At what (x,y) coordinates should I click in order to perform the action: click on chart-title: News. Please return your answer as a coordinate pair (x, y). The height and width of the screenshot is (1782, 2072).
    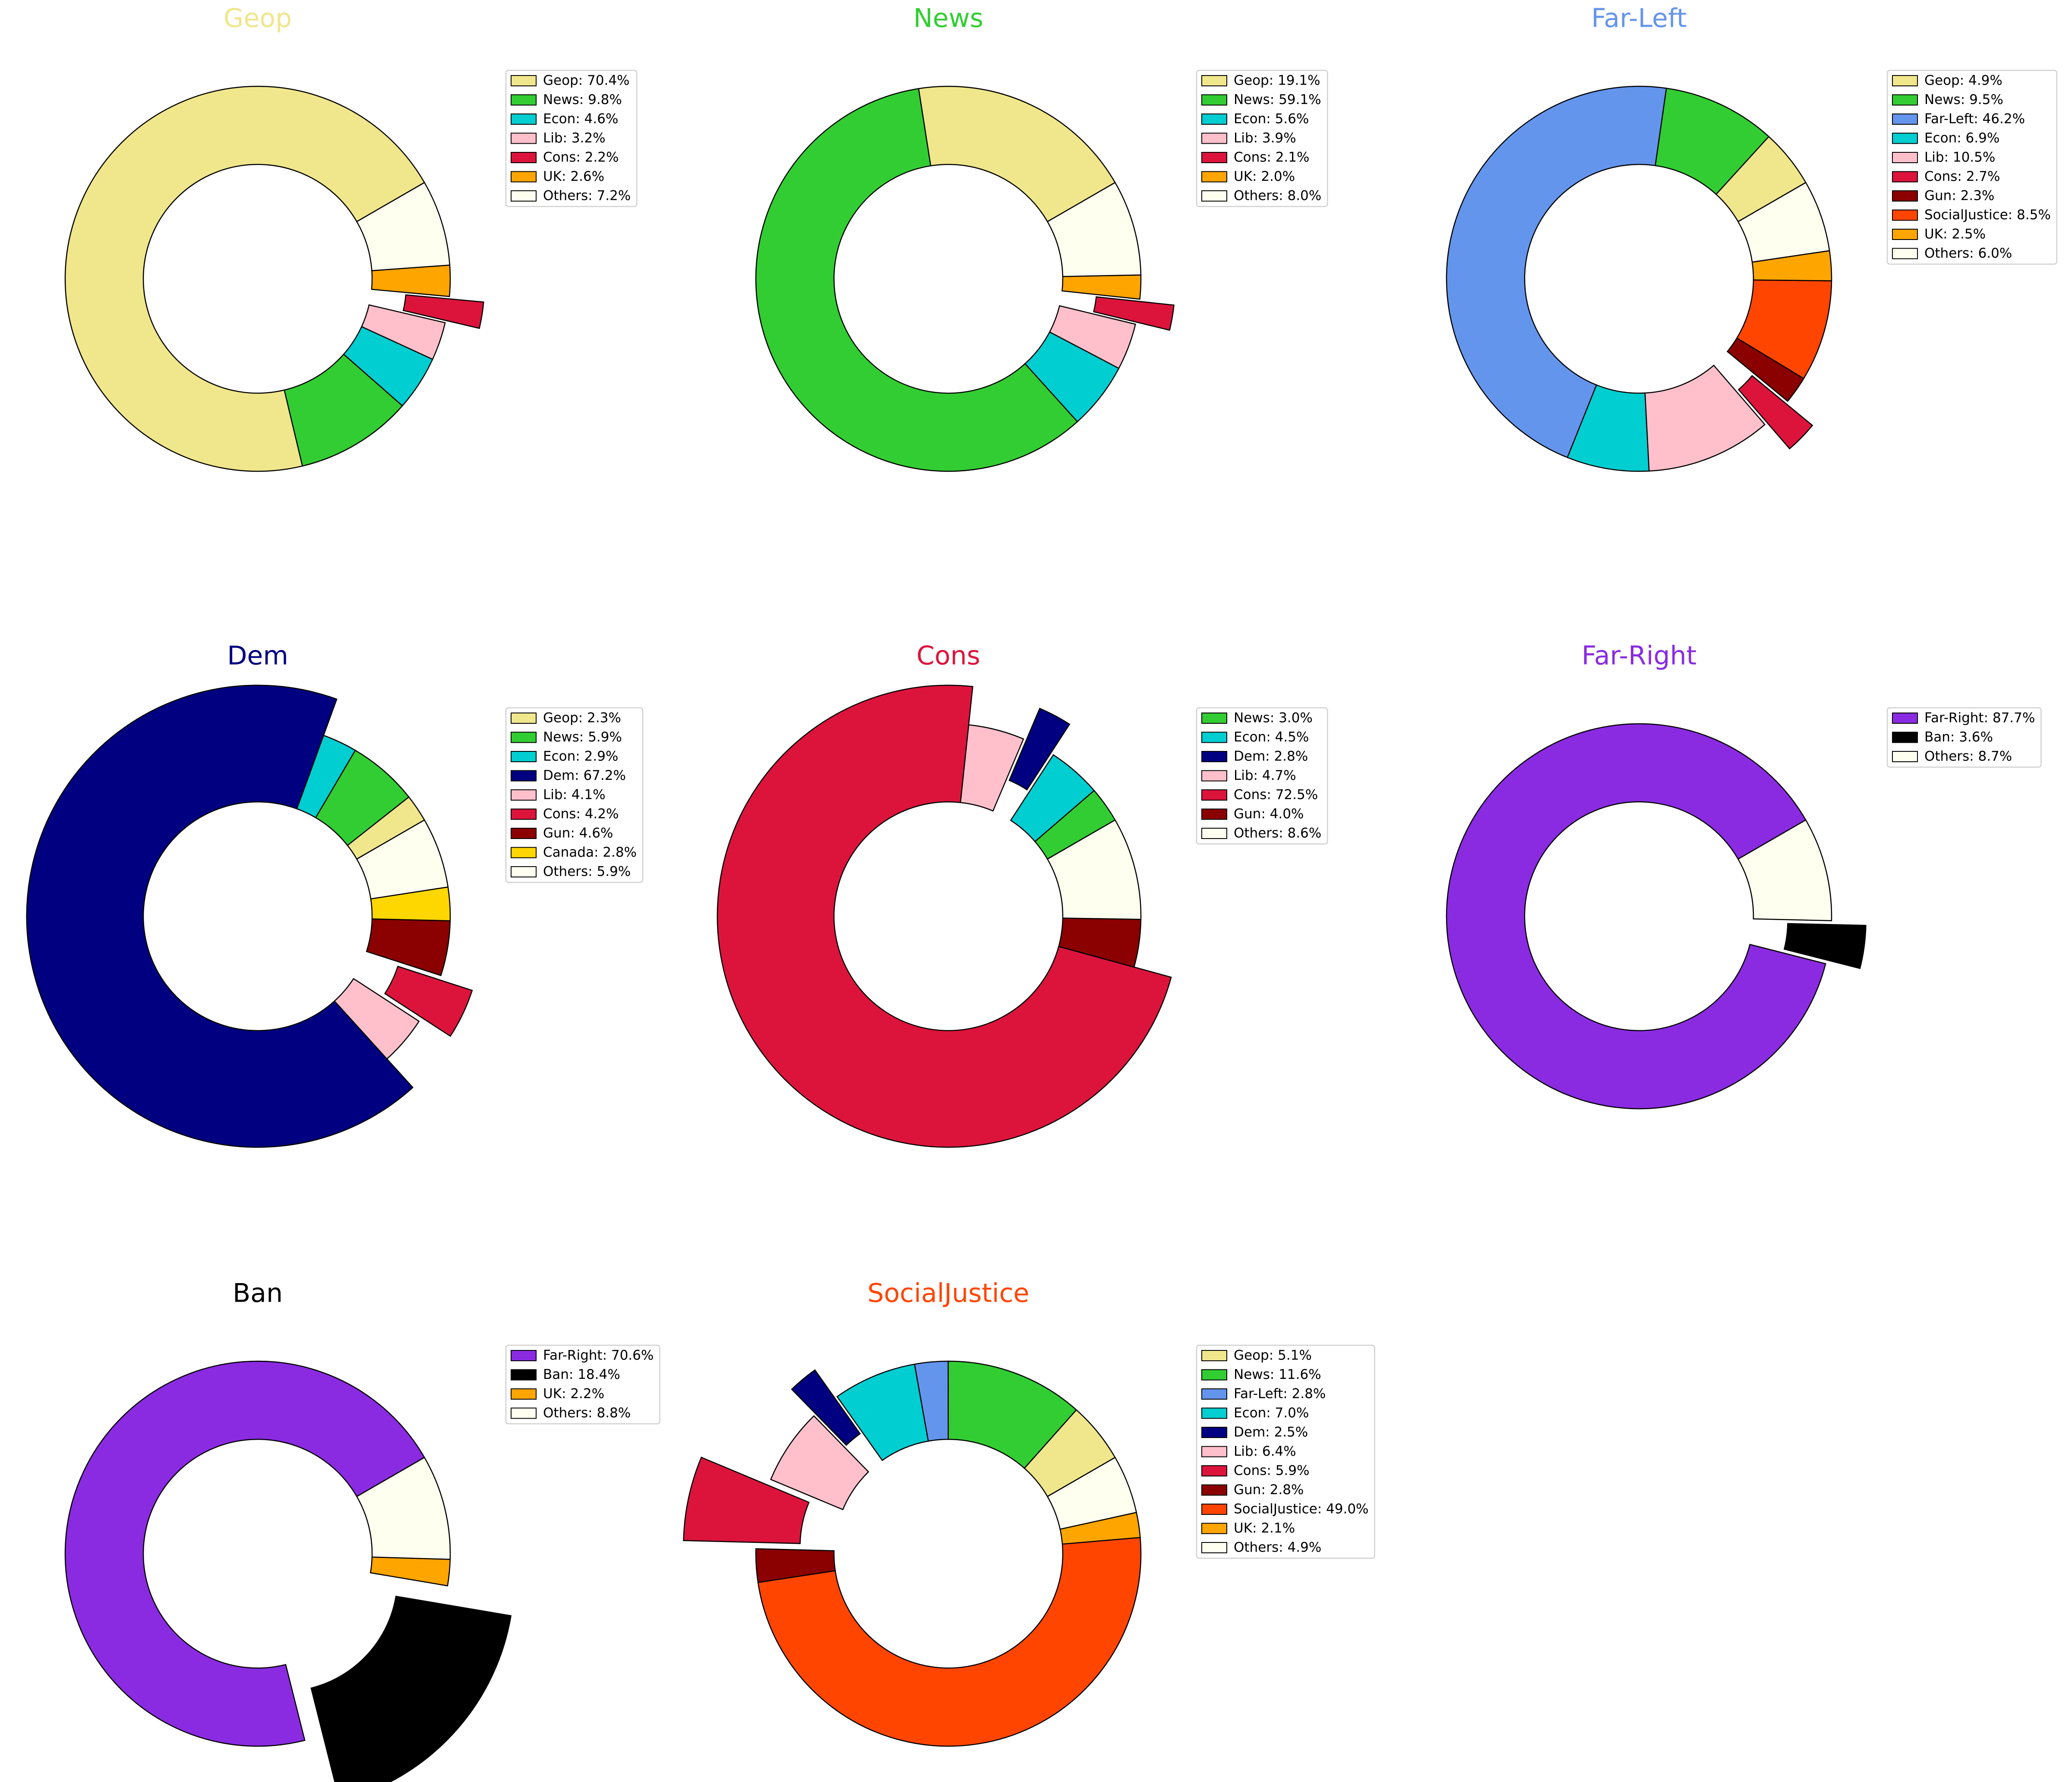
    Looking at the image, I should click on (948, 18).